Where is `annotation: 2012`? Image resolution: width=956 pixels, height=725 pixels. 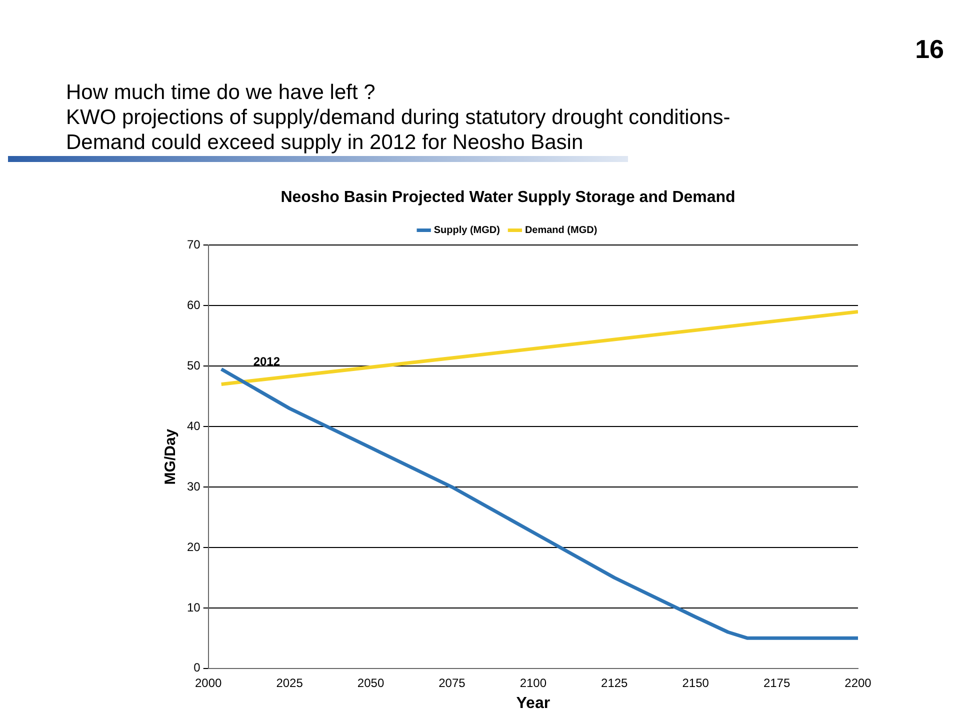 annotation: 2012 is located at coordinates (266, 361).